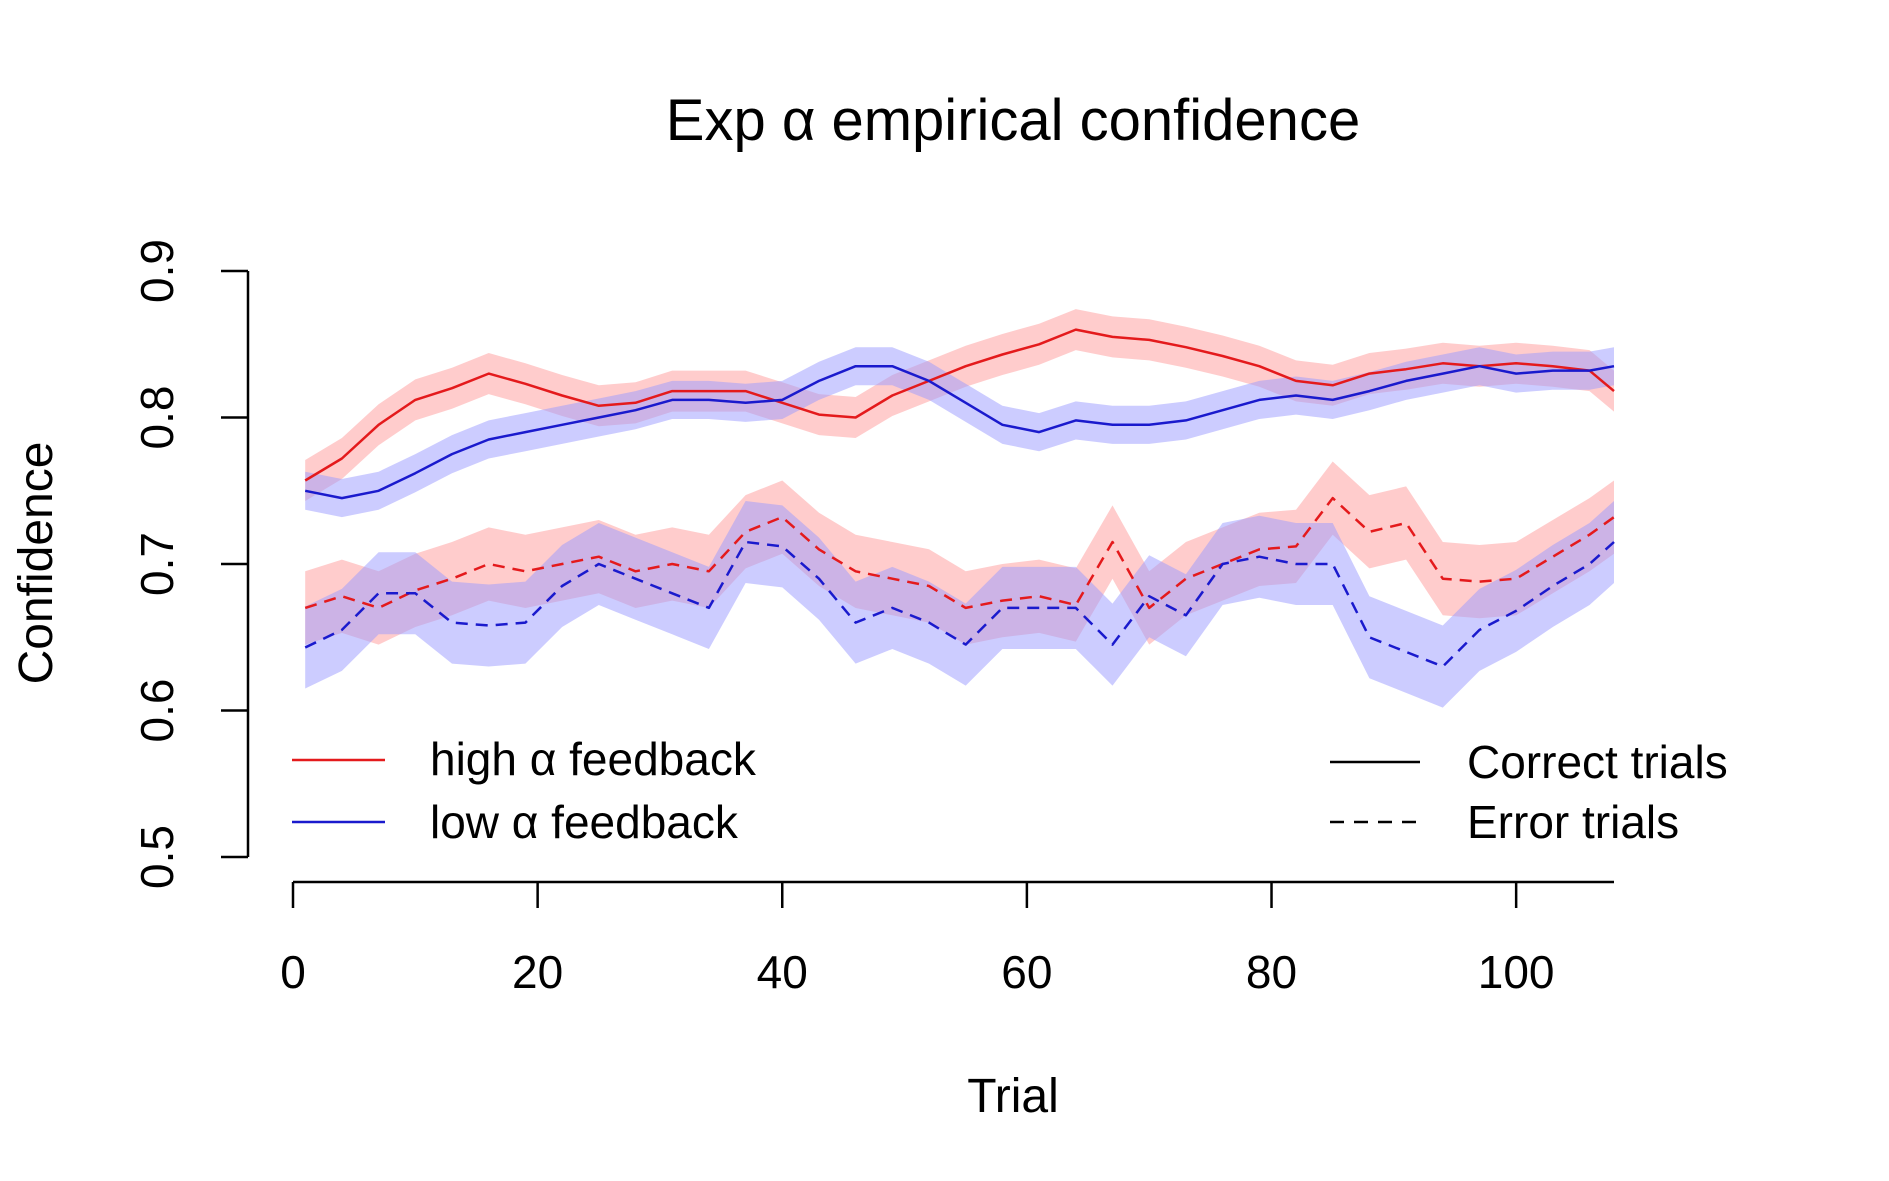 The width and height of the screenshot is (1889, 1181). Describe the element at coordinates (782, 972) in the screenshot. I see `x-tick-label: 40` at that location.